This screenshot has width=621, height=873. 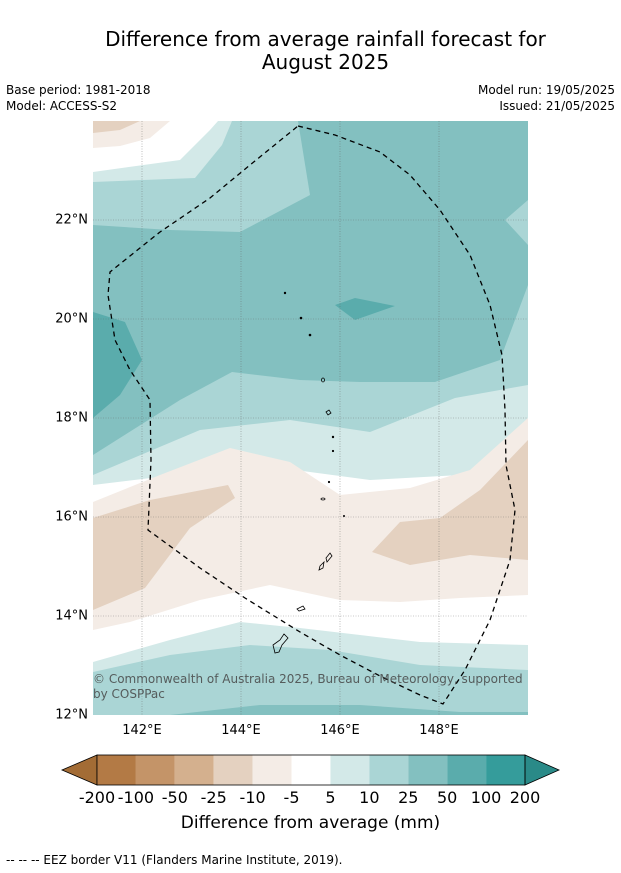 What do you see at coordinates (546, 90) in the screenshot?
I see `model-run: Model run: 19/05/2025` at bounding box center [546, 90].